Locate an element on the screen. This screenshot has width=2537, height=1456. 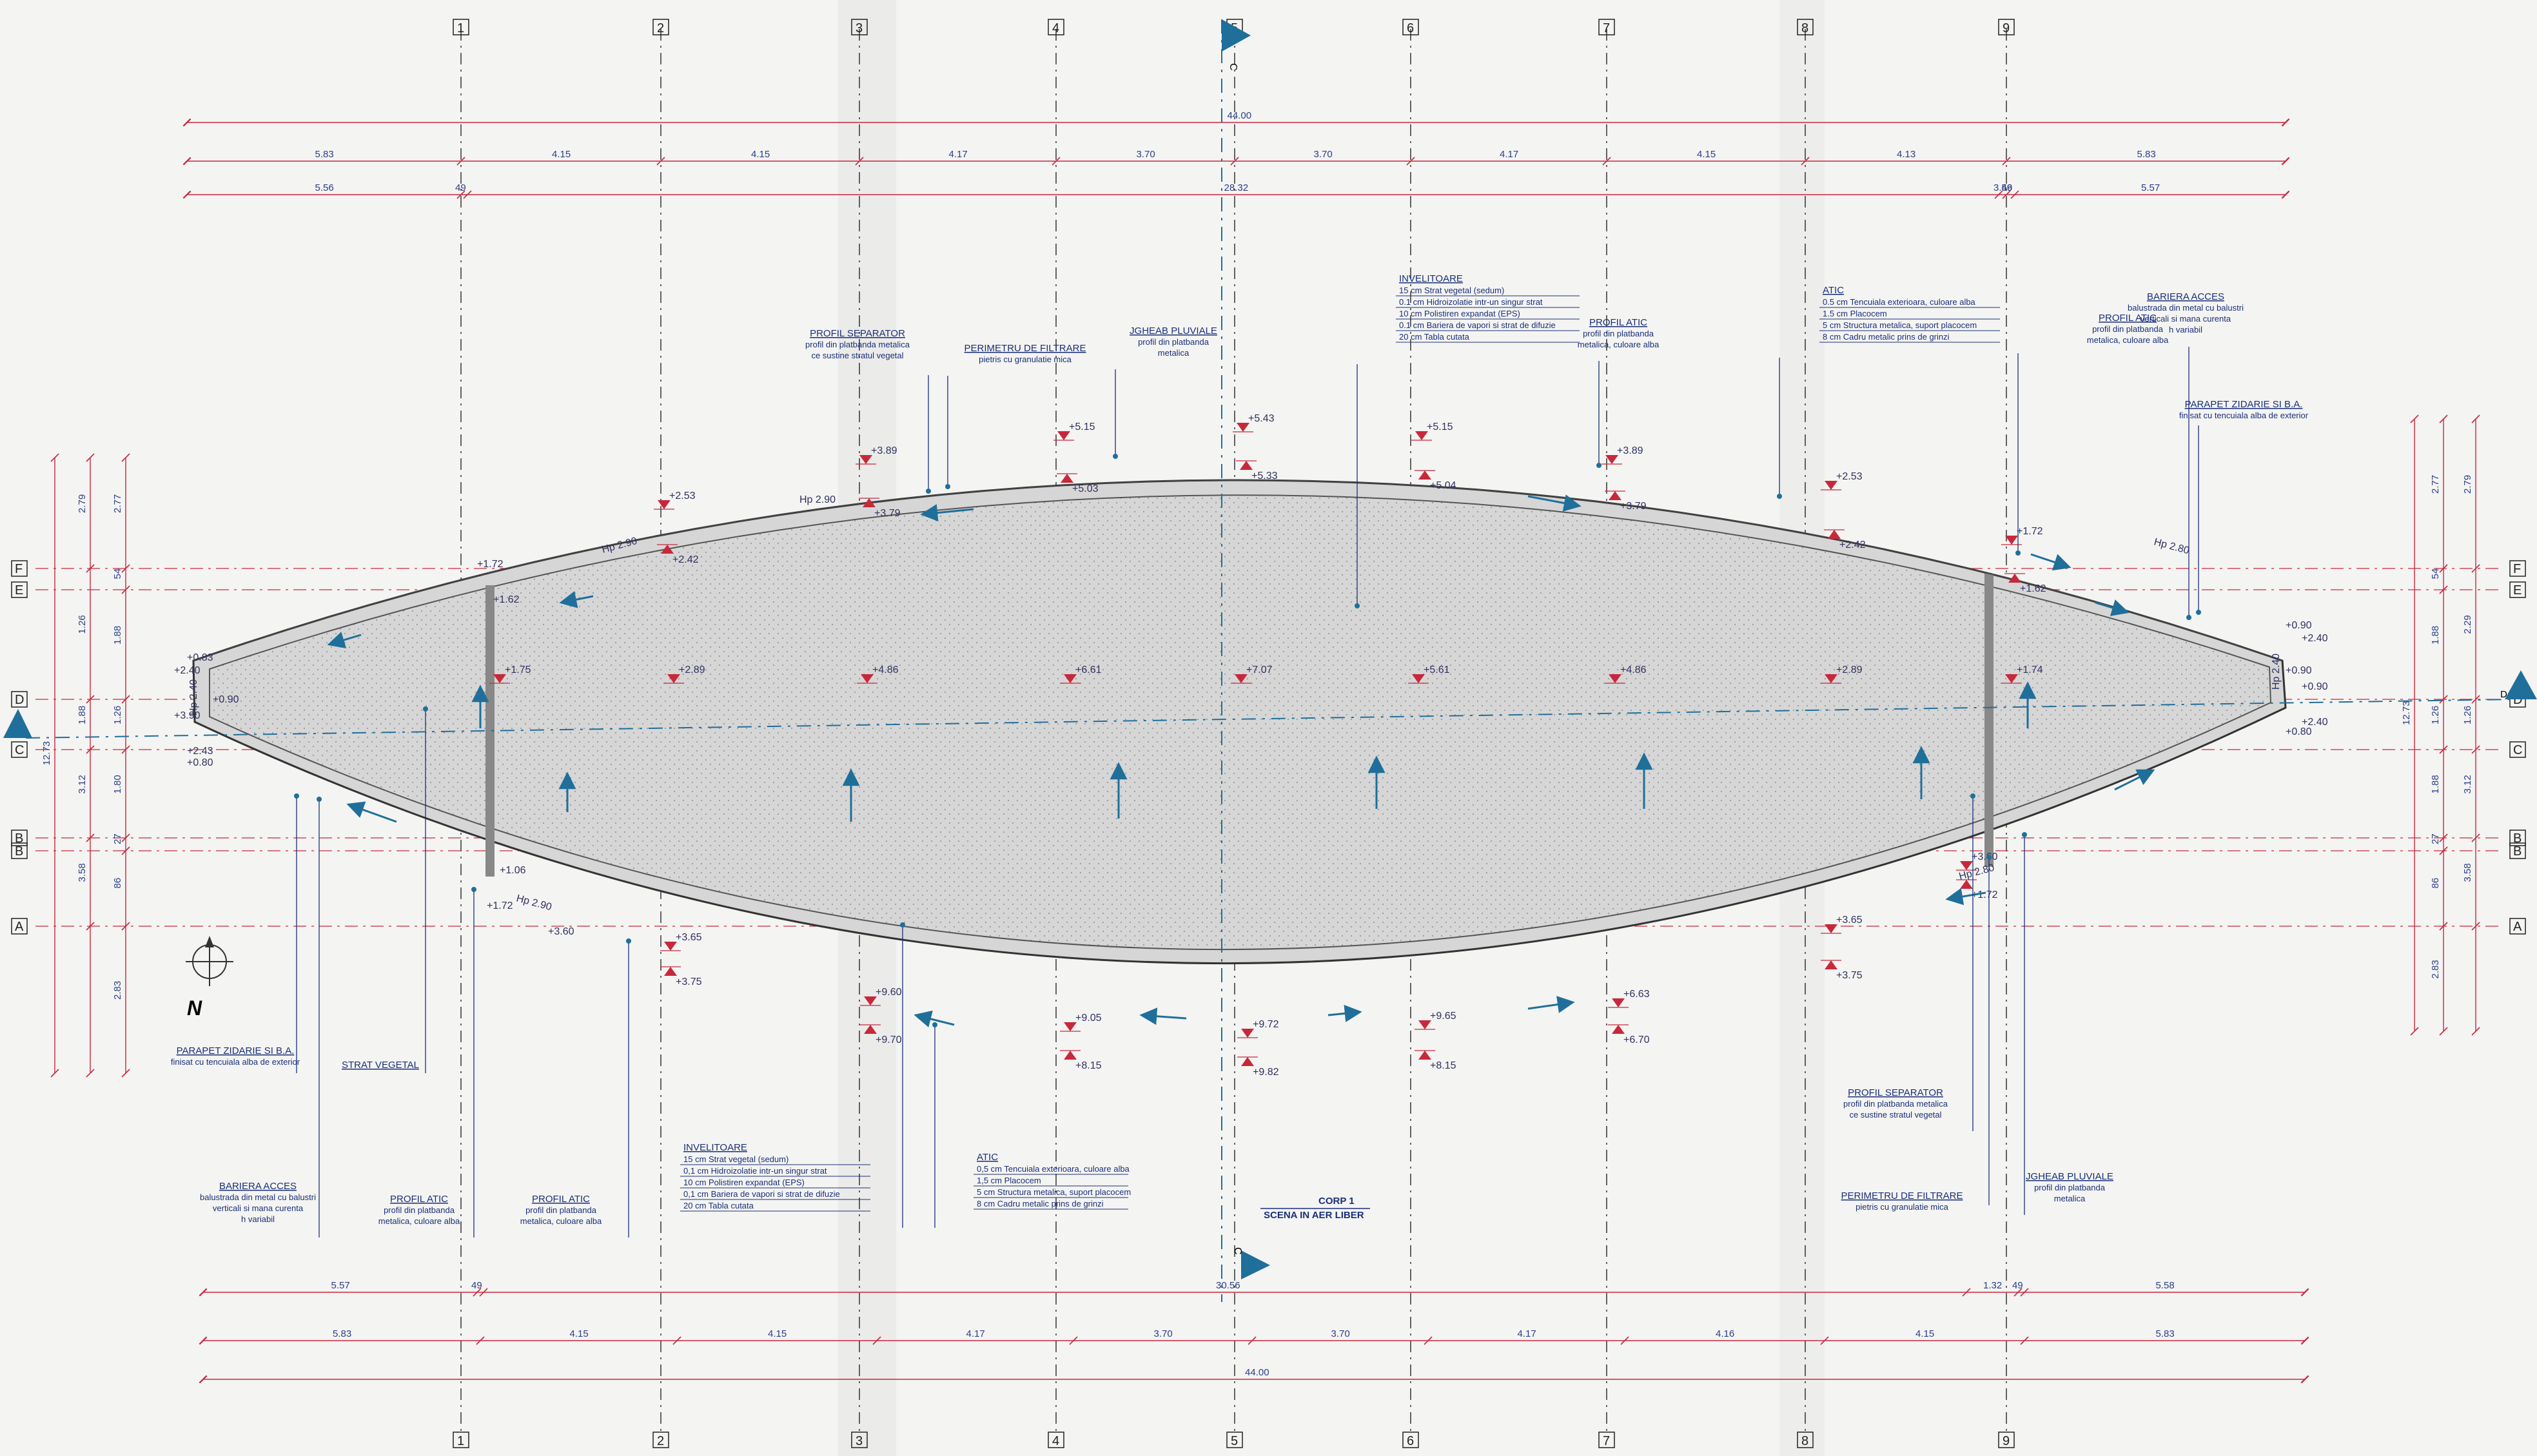
elevation-corner: +1.62 is located at coordinates (506, 599).